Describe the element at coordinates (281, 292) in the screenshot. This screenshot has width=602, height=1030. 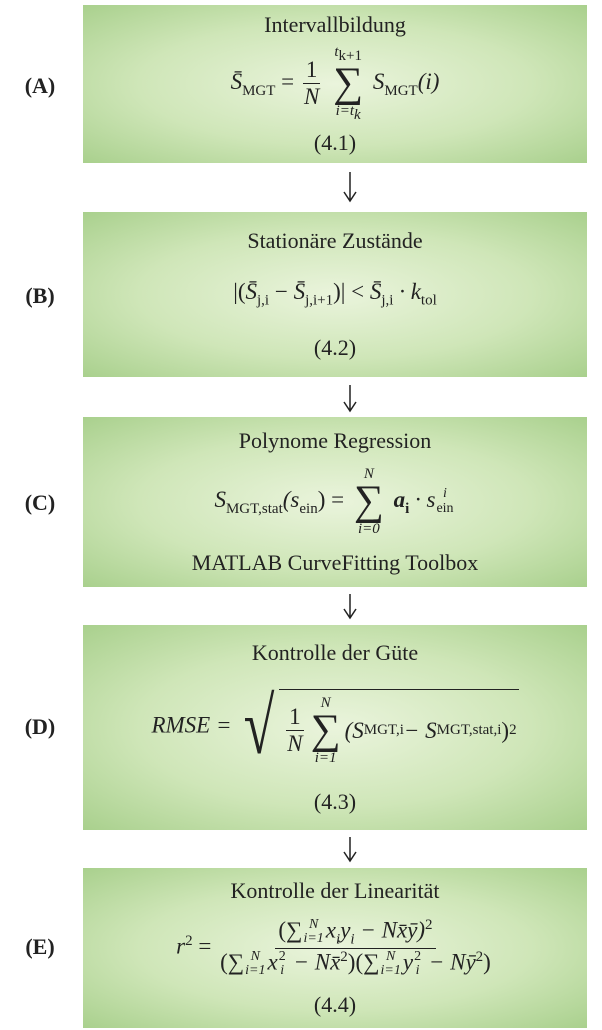
I see `formula-part: −` at that location.